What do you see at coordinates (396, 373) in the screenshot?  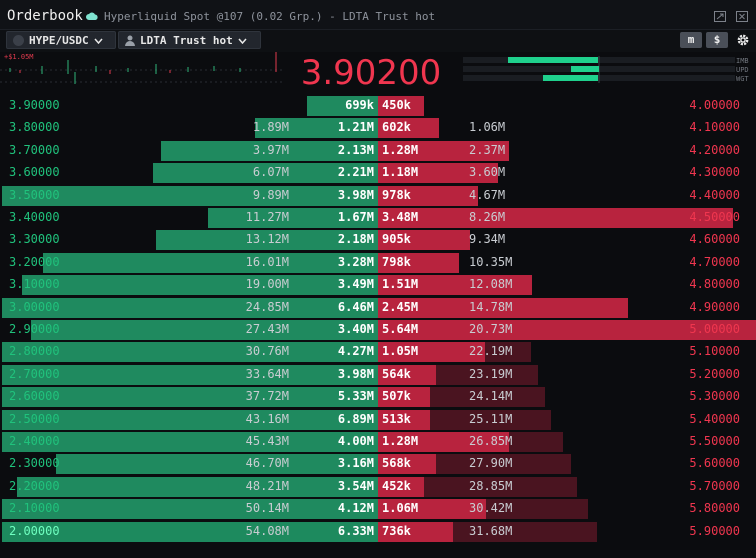 I see `ask-size: 564k` at bounding box center [396, 373].